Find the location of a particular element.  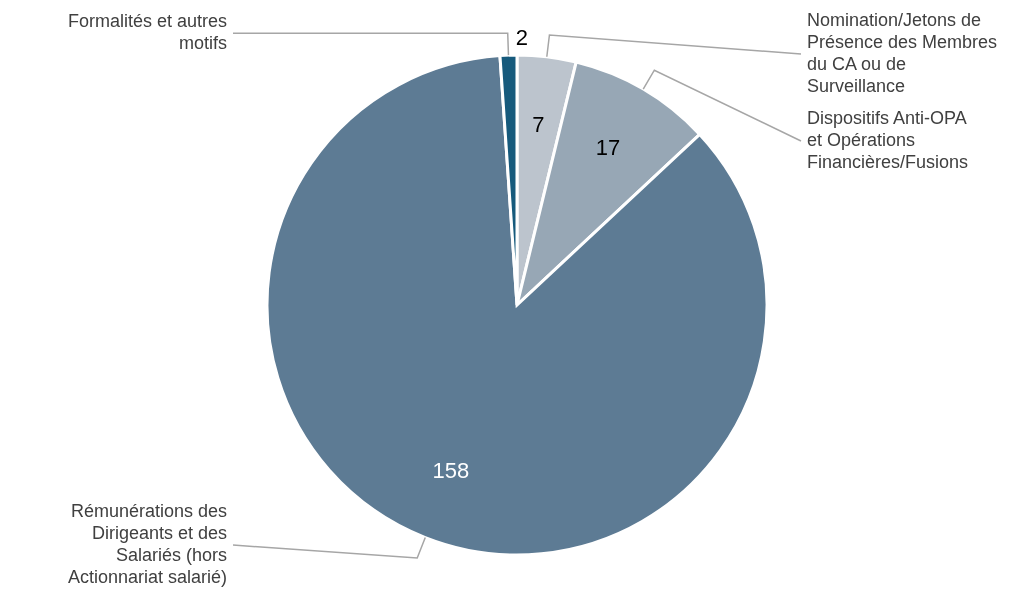

slice-label: Rémunérations des Dirigeants et des Salariés (hors Actionnariat salarié) is located at coordinates (147, 543).